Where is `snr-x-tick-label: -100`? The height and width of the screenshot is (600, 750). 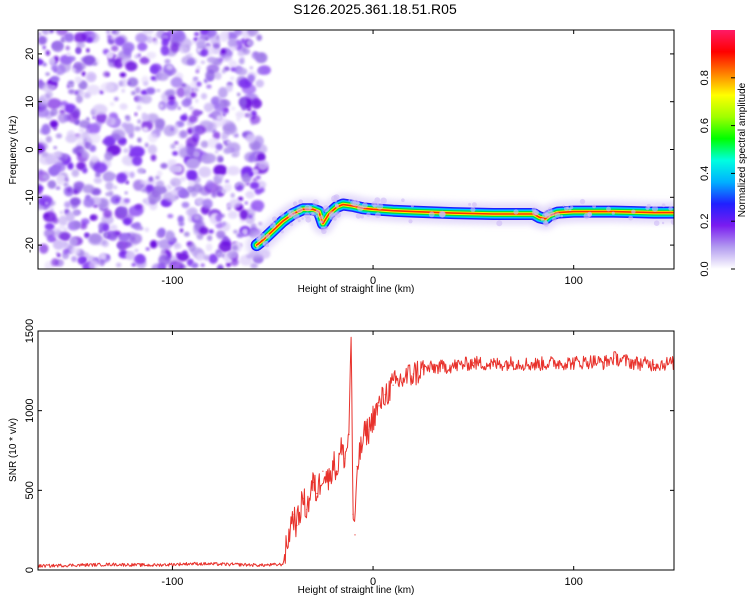 snr-x-tick-label: -100 is located at coordinates (172, 582).